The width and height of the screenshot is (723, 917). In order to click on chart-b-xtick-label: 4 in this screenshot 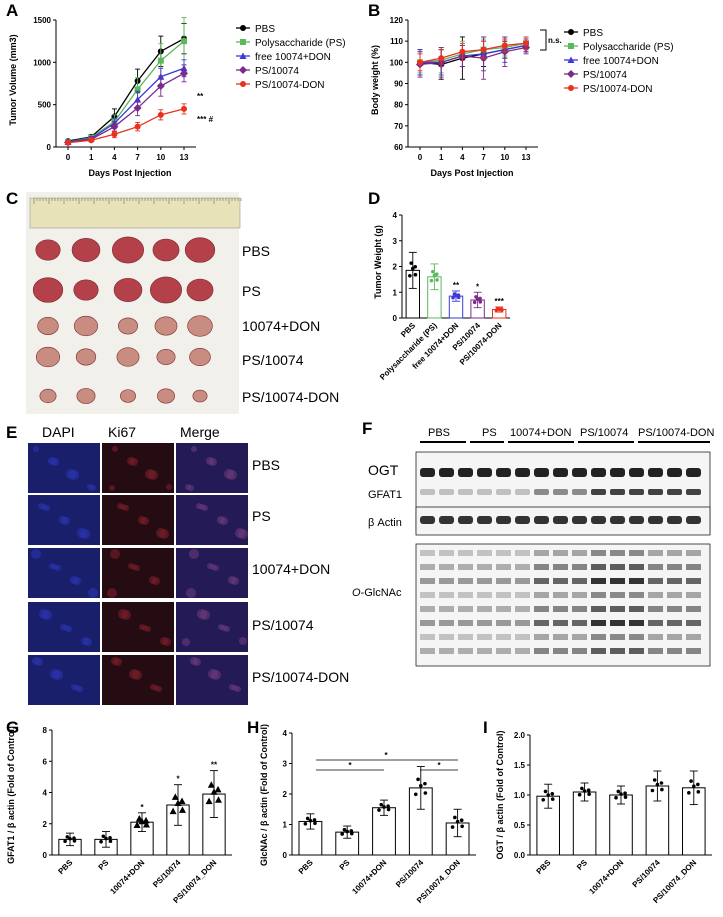, I will do `click(462, 157)`.